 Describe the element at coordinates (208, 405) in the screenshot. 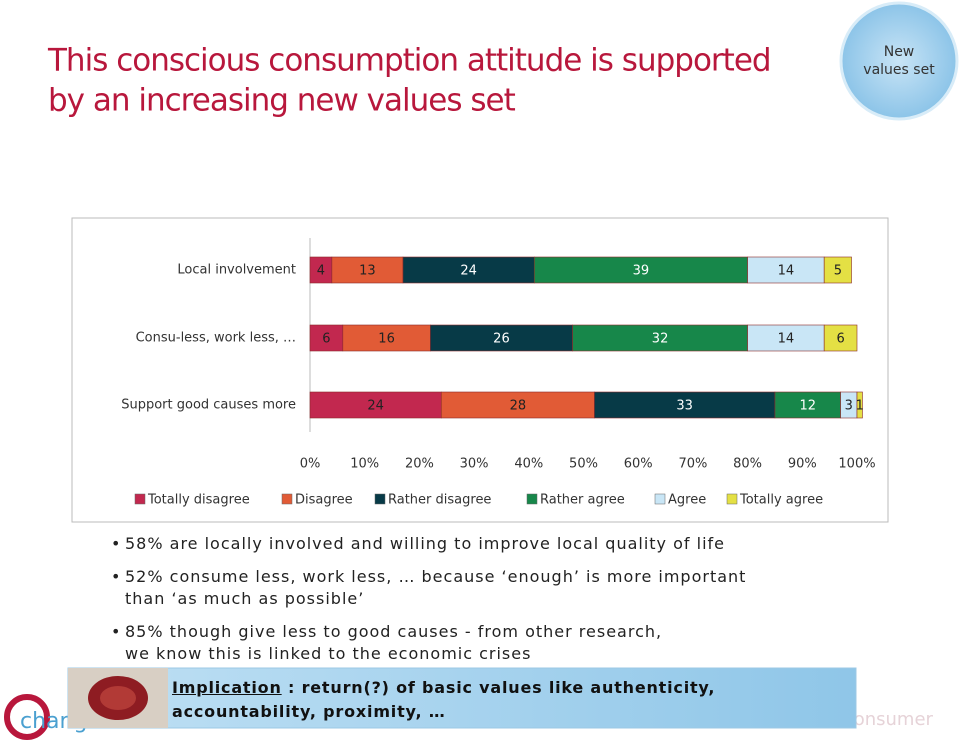

I see `category-label: Support good causes more` at that location.